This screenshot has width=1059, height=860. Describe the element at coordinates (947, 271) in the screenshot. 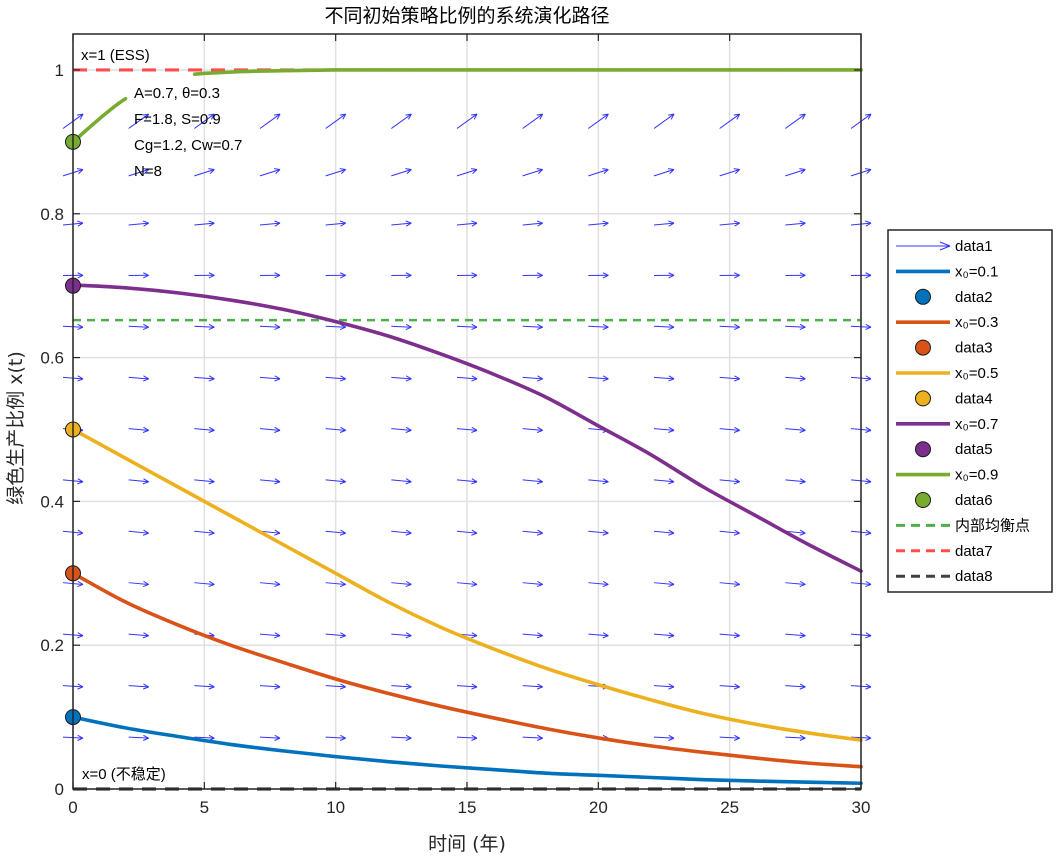

I see `legend-item-2: x₀=0.1` at that location.